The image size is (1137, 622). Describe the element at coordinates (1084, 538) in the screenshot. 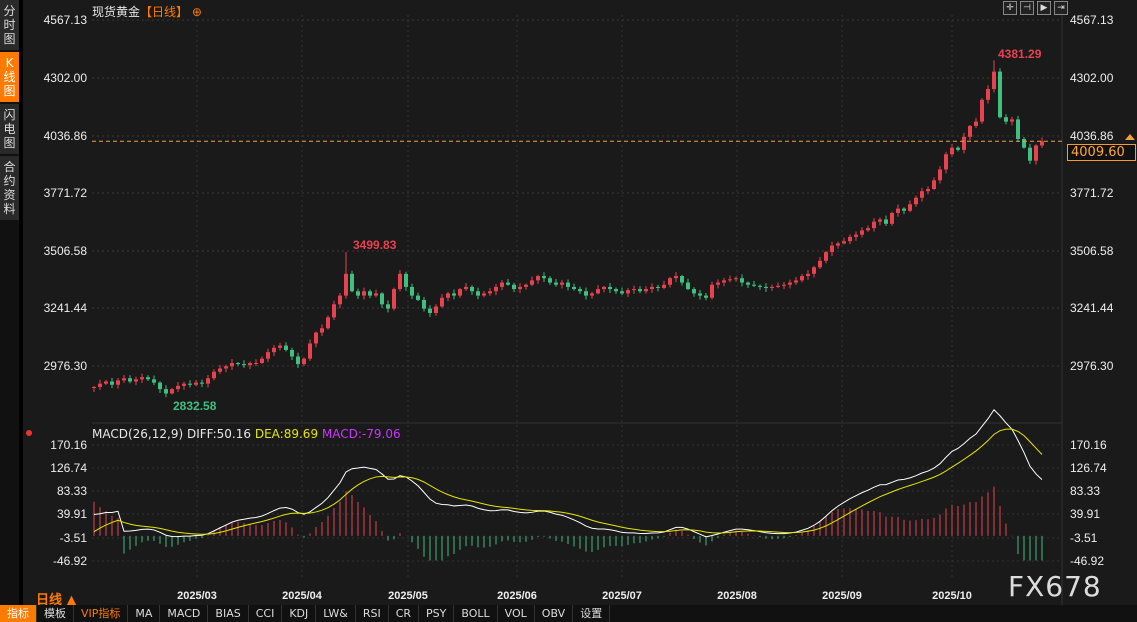

I see `macd-tick-right: -3.51` at that location.